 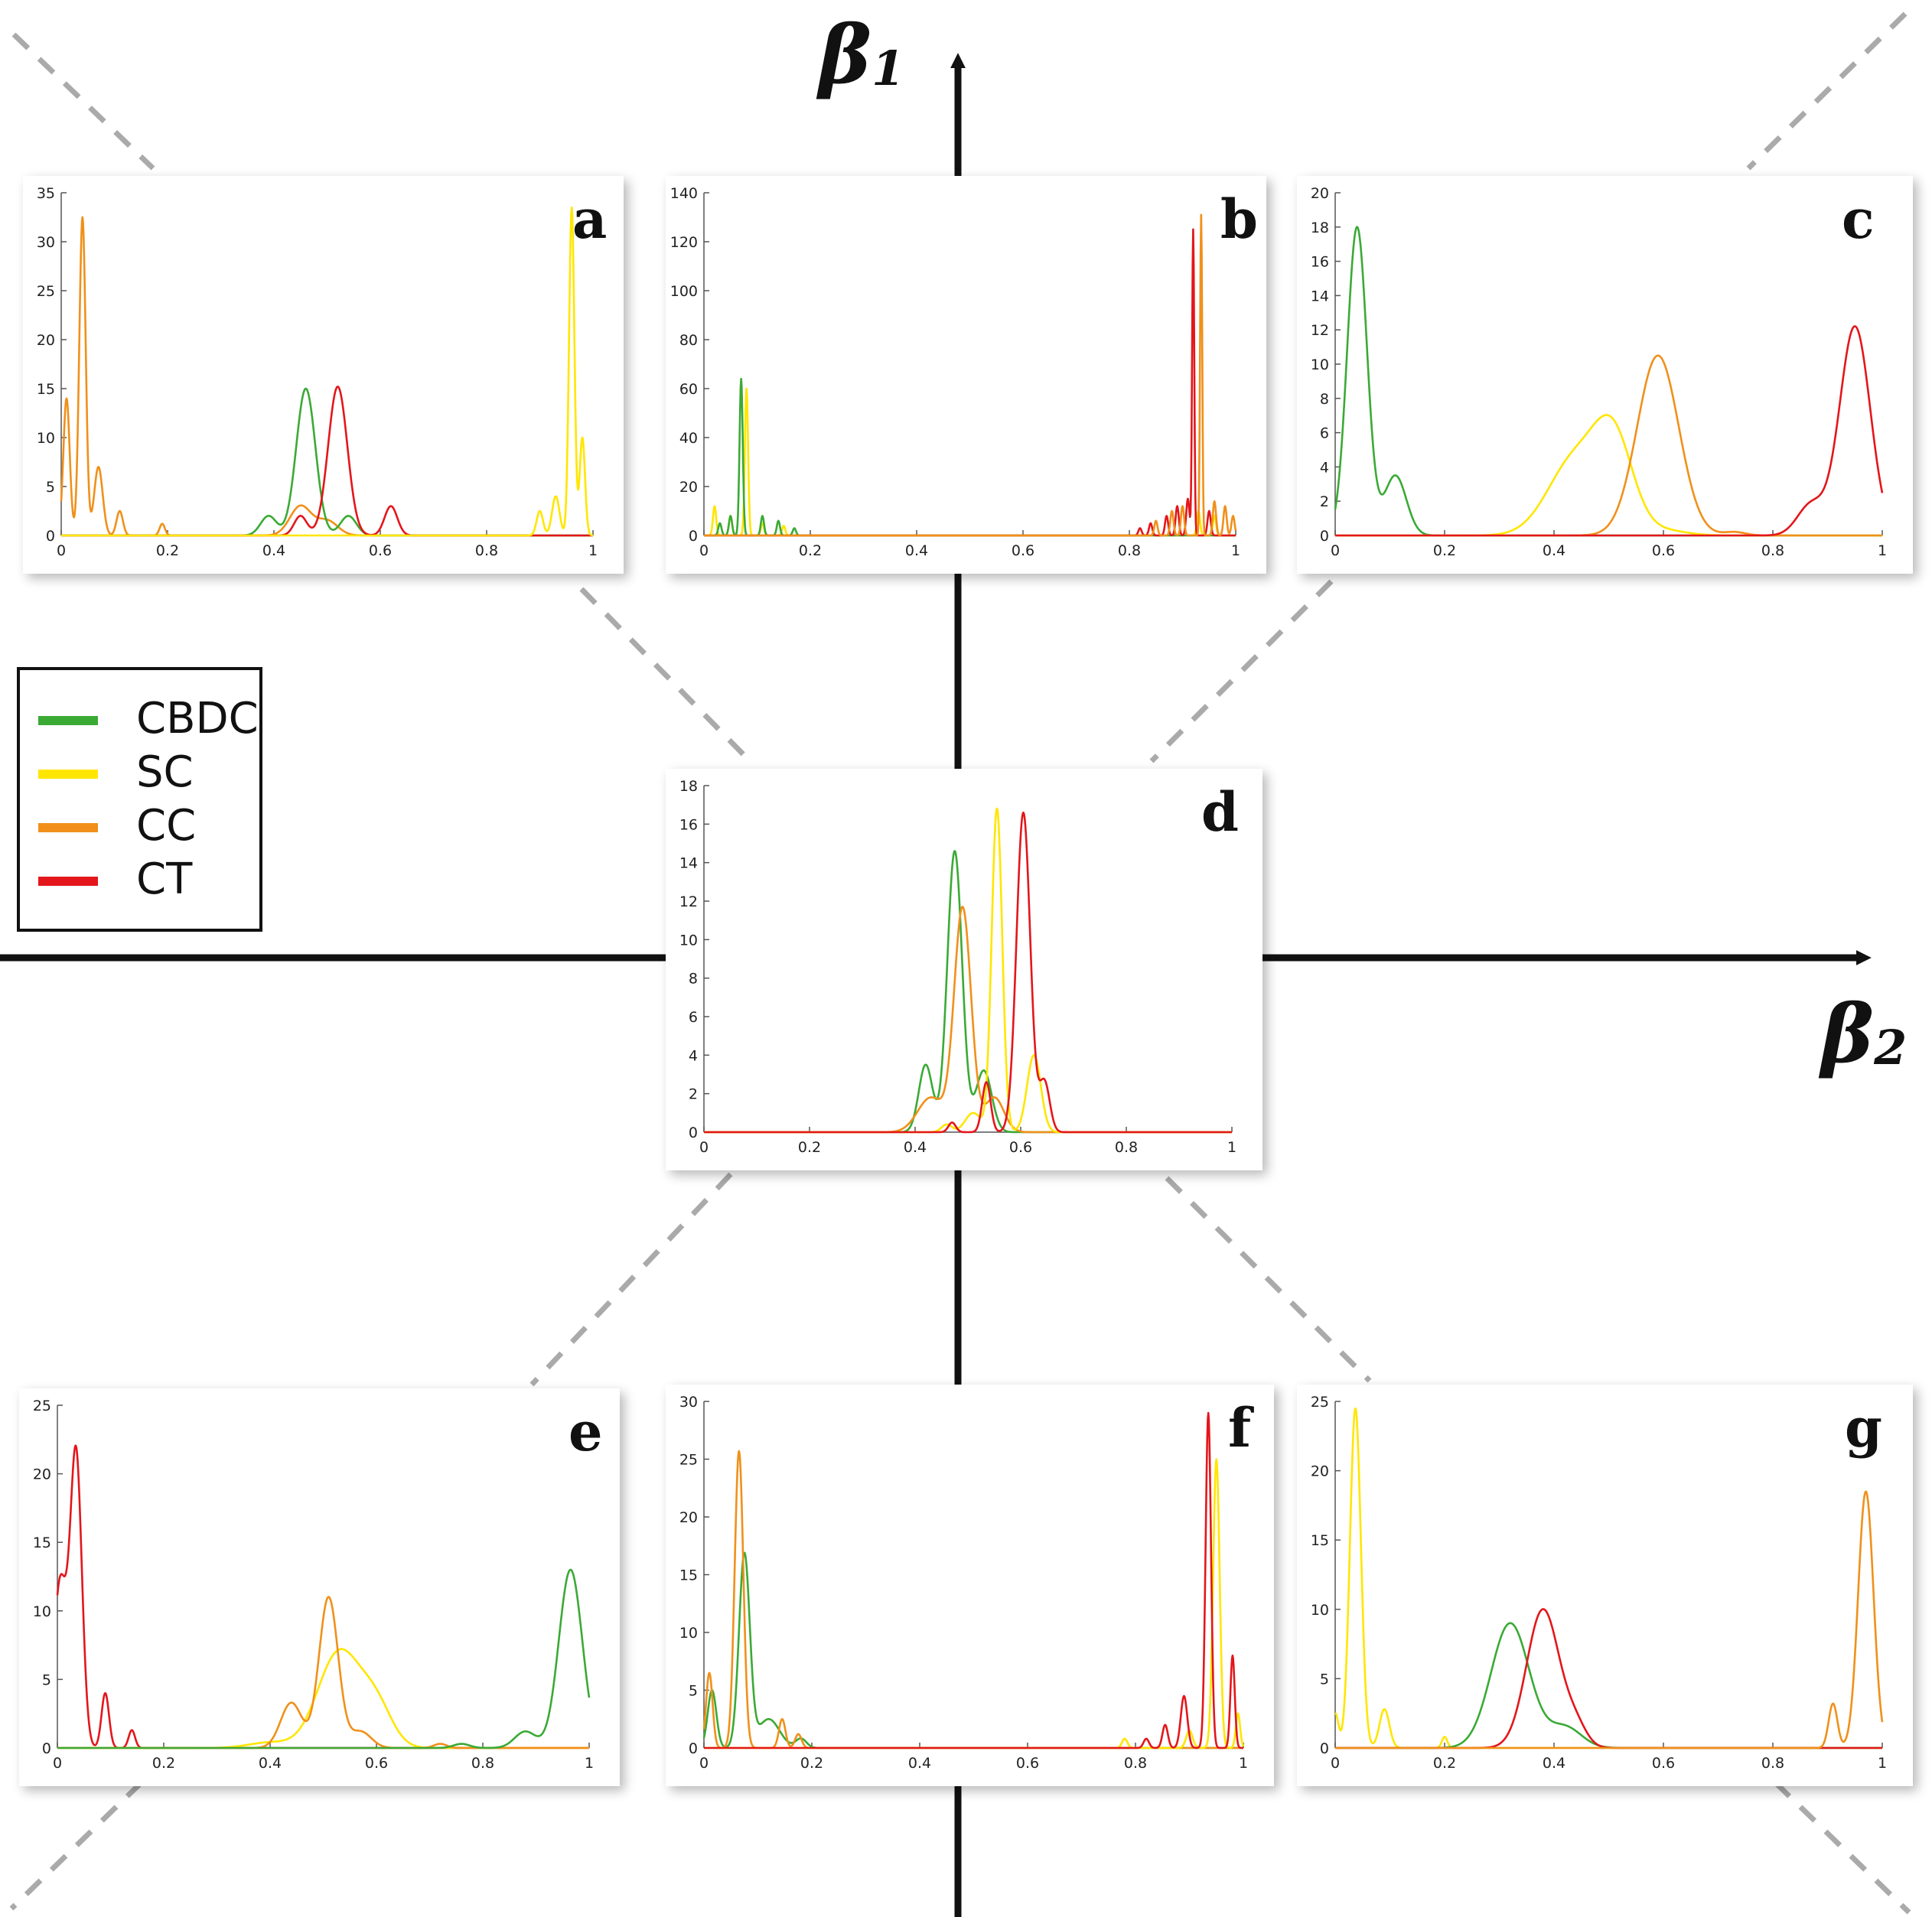 I want to click on y-tick-label: 120, so click(x=684, y=242).